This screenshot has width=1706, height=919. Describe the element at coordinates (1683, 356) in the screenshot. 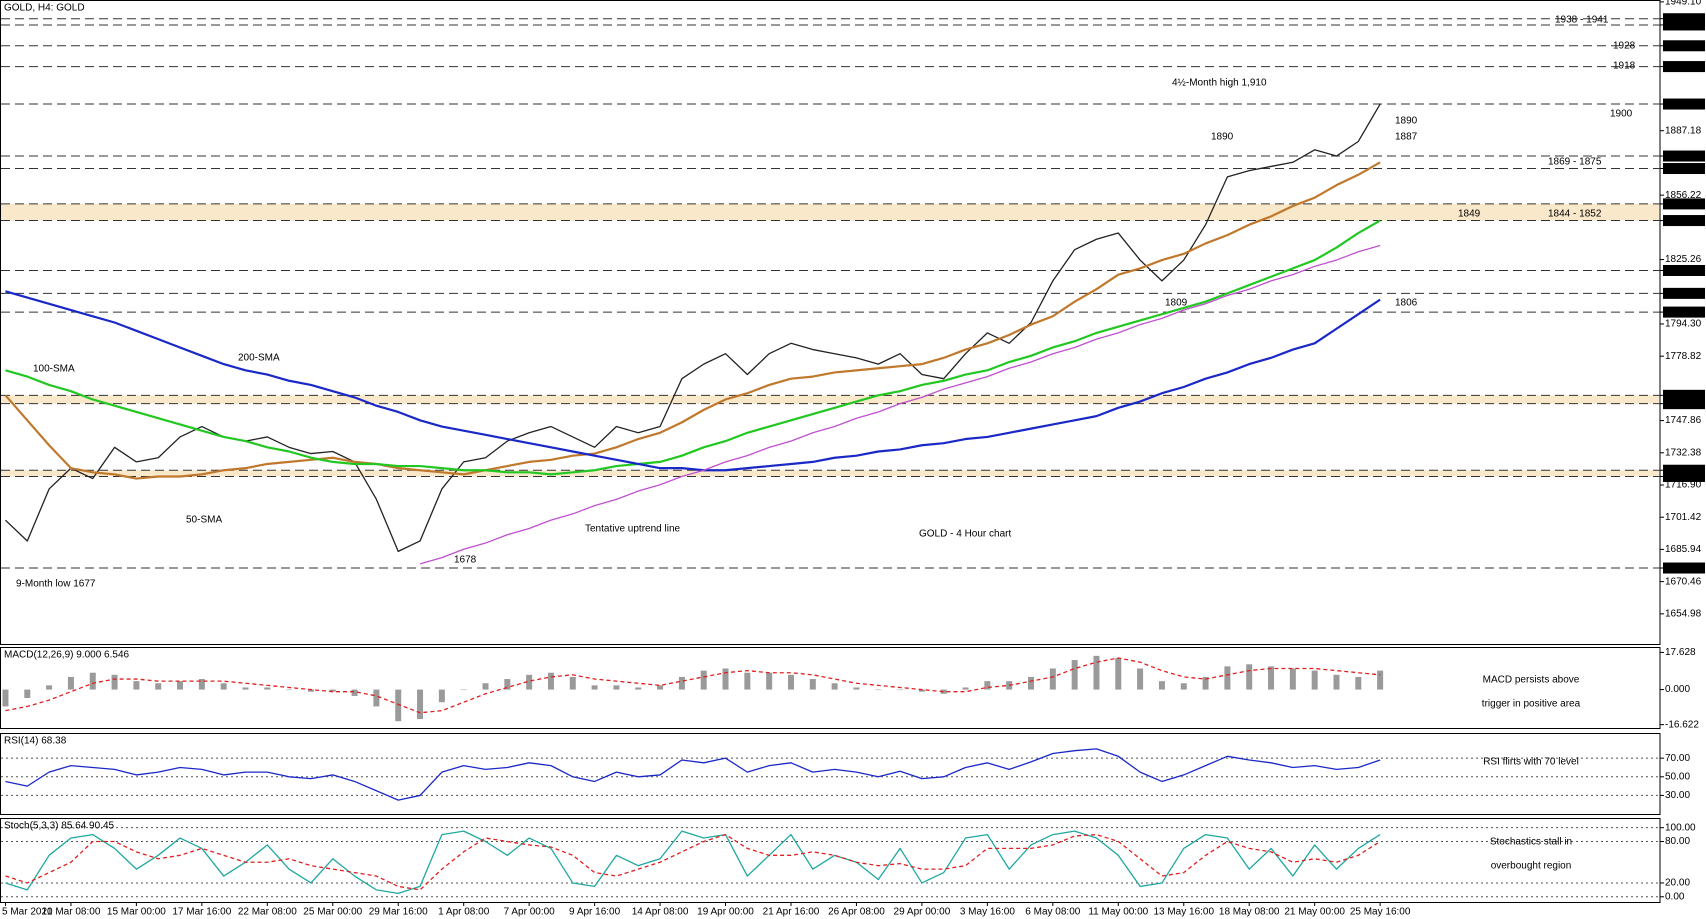

I see `y-tick-label: 1778.82` at that location.